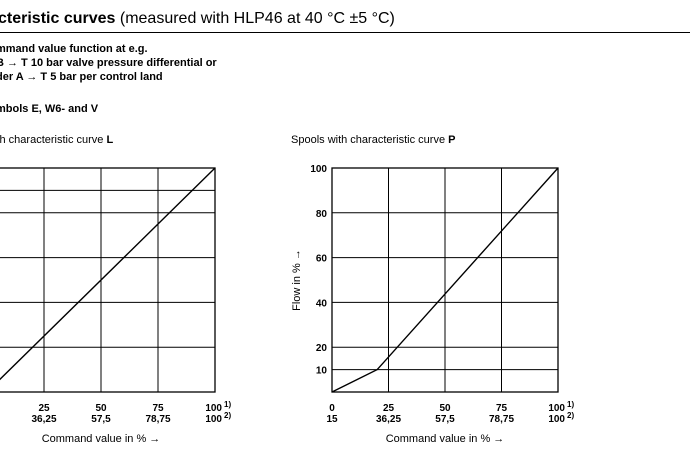 The width and height of the screenshot is (690, 460). I want to click on y-tick-label: 60, so click(322, 259).